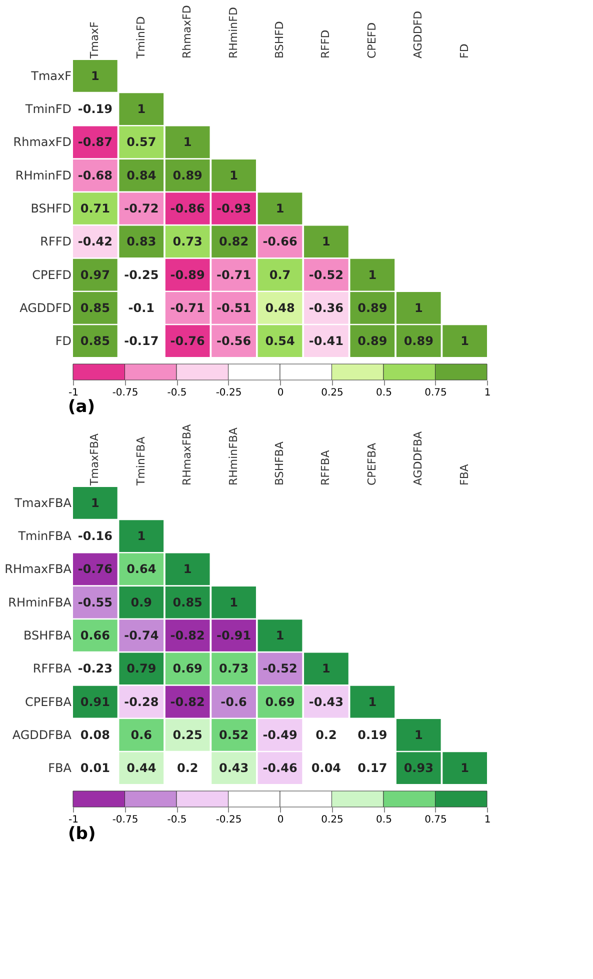 This screenshot has width=593, height=979. What do you see at coordinates (464, 475) in the screenshot?
I see `x-tick-label: FBA` at bounding box center [464, 475].